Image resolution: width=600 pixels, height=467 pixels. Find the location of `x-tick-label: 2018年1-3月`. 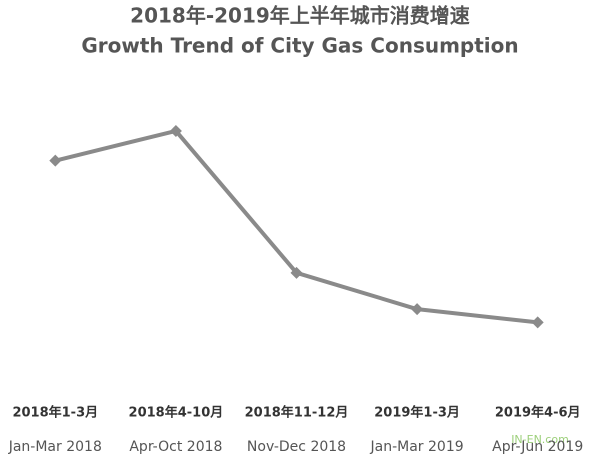

x-tick-label: 2018年1-3月 is located at coordinates (55, 413).